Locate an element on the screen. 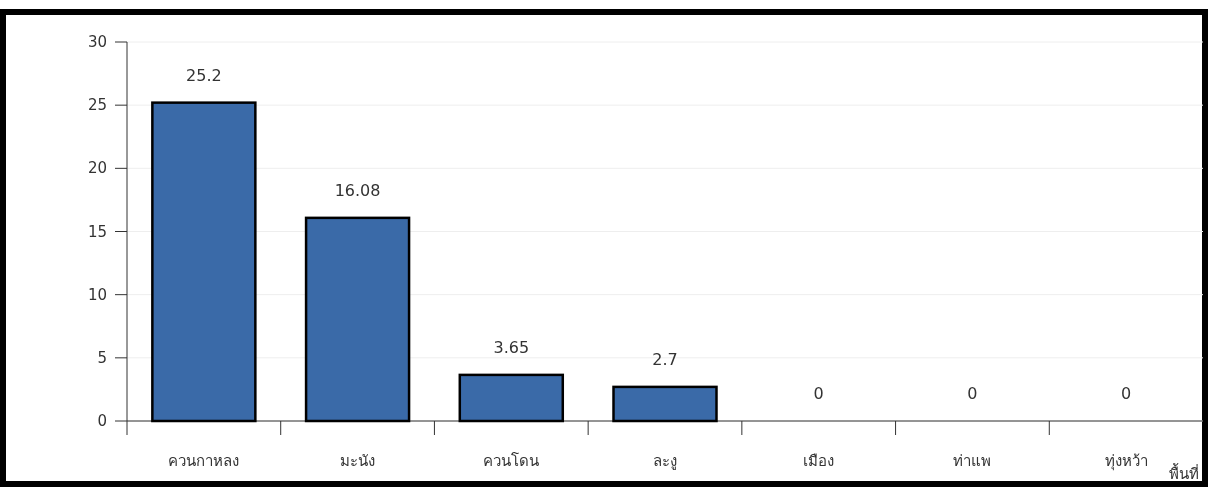 This screenshot has width=1208, height=487. y-tick-label: 20 is located at coordinates (97, 168).